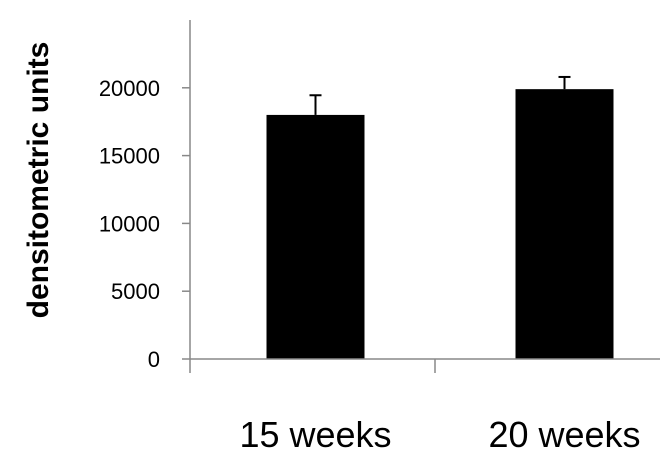 This screenshot has width=664, height=457. I want to click on y-tick-label: 15000, so click(129, 156).